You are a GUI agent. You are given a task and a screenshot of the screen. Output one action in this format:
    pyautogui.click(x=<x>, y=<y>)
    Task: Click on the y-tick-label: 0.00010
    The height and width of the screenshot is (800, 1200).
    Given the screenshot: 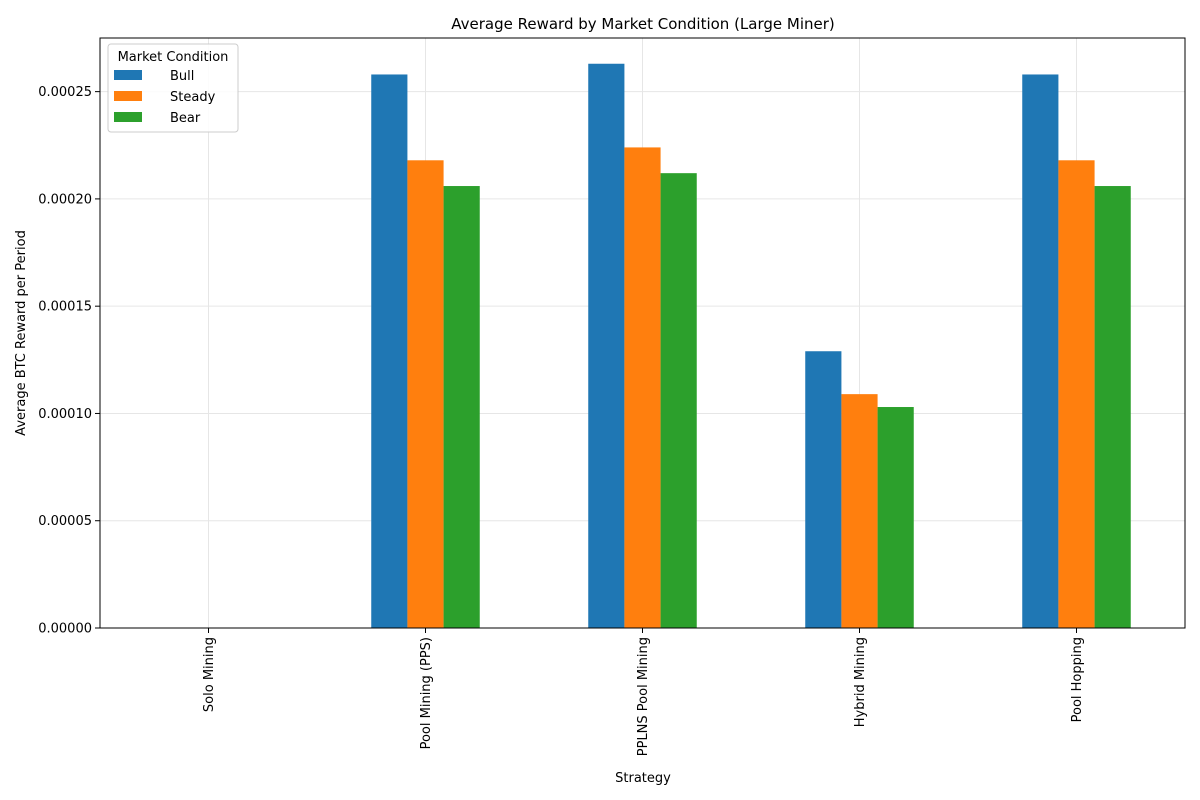 What is the action you would take?
    pyautogui.click(x=65, y=414)
    